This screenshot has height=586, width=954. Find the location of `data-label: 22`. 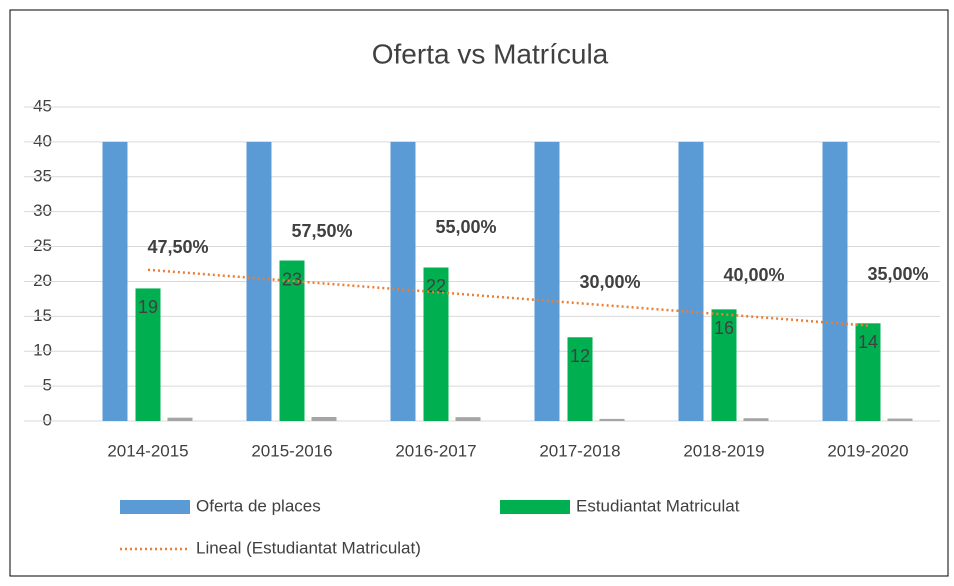

data-label: 22 is located at coordinates (436, 286).